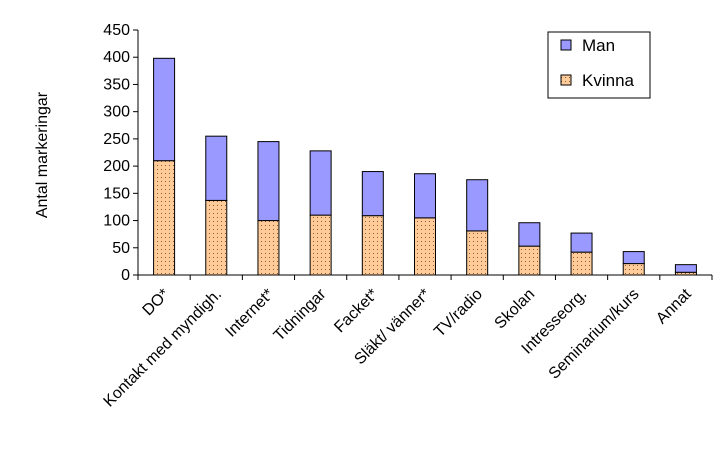 The height and width of the screenshot is (449, 724). I want to click on y-tick-label: 450, so click(116, 30).